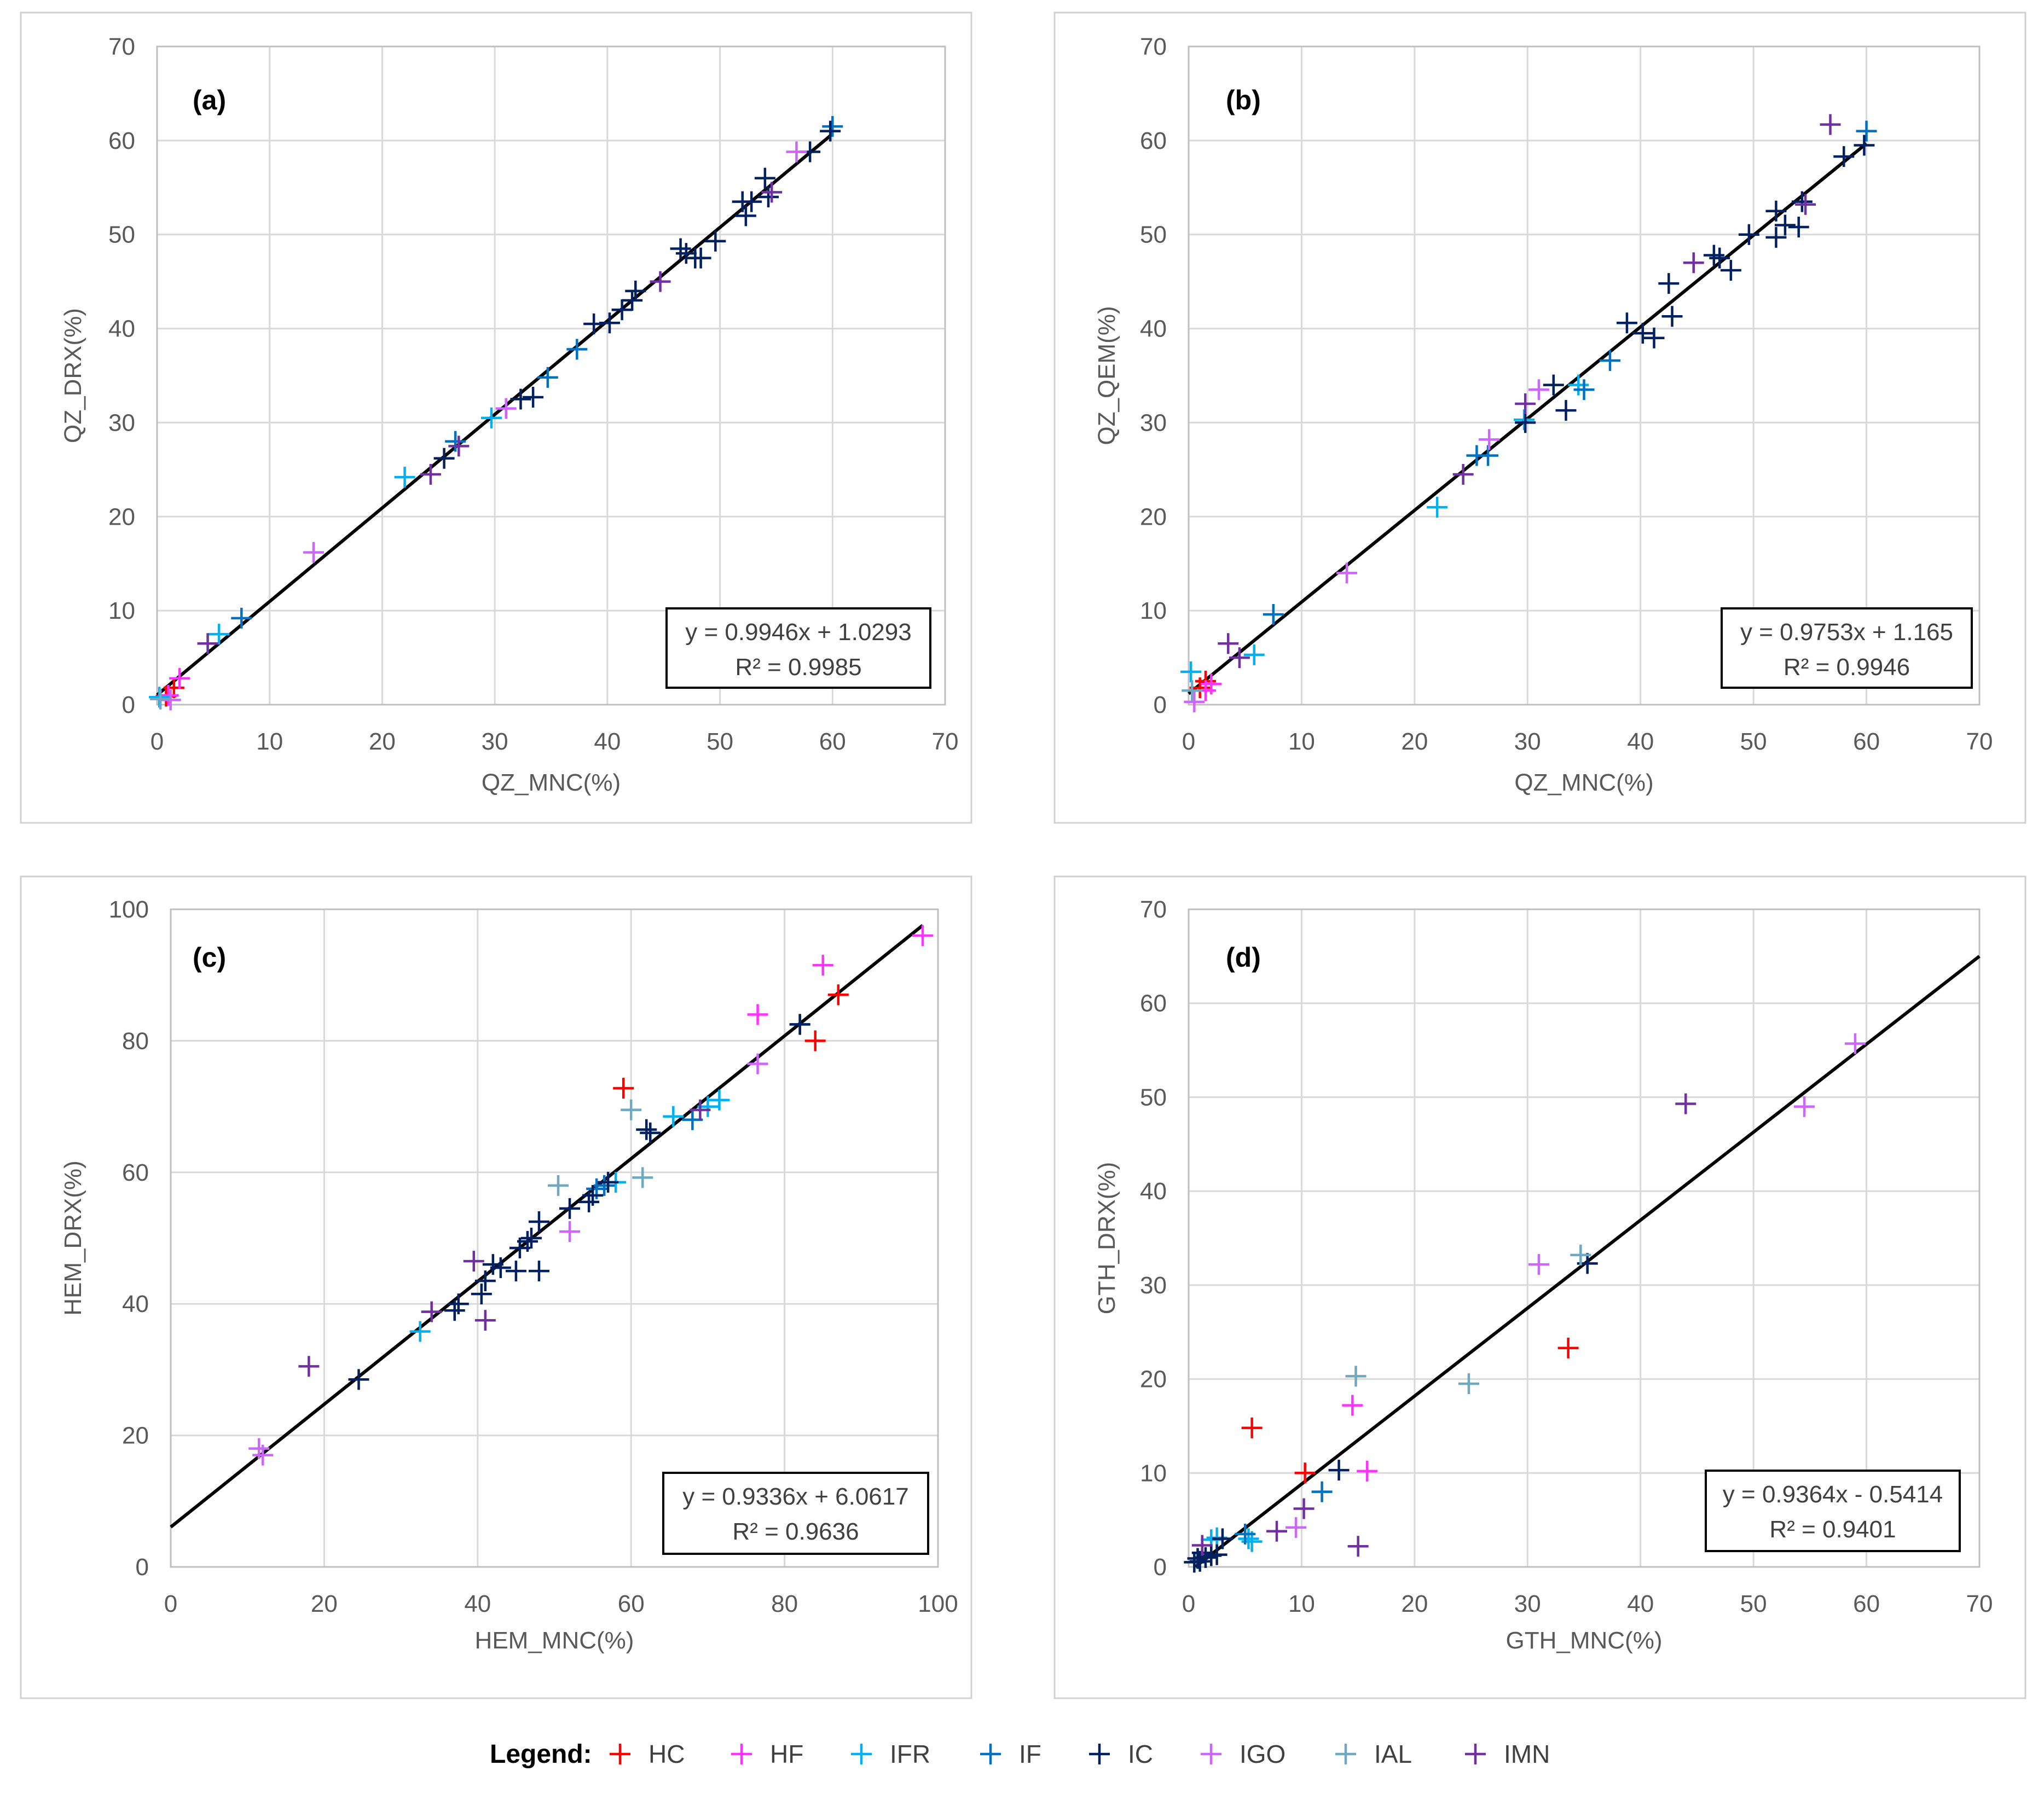  What do you see at coordinates (1211, 1754) in the screenshot?
I see `legend-marker-igo` at bounding box center [1211, 1754].